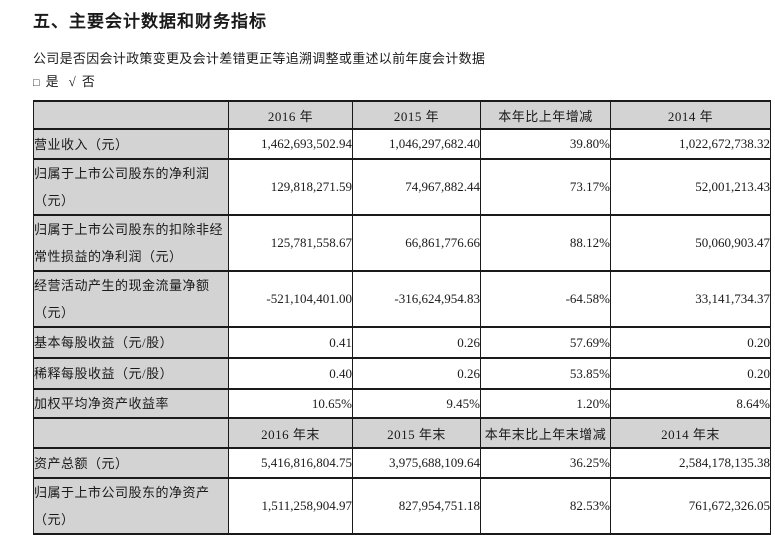 The height and width of the screenshot is (535, 775). I want to click on cell-2016: 129,818,271.59, so click(290, 187).